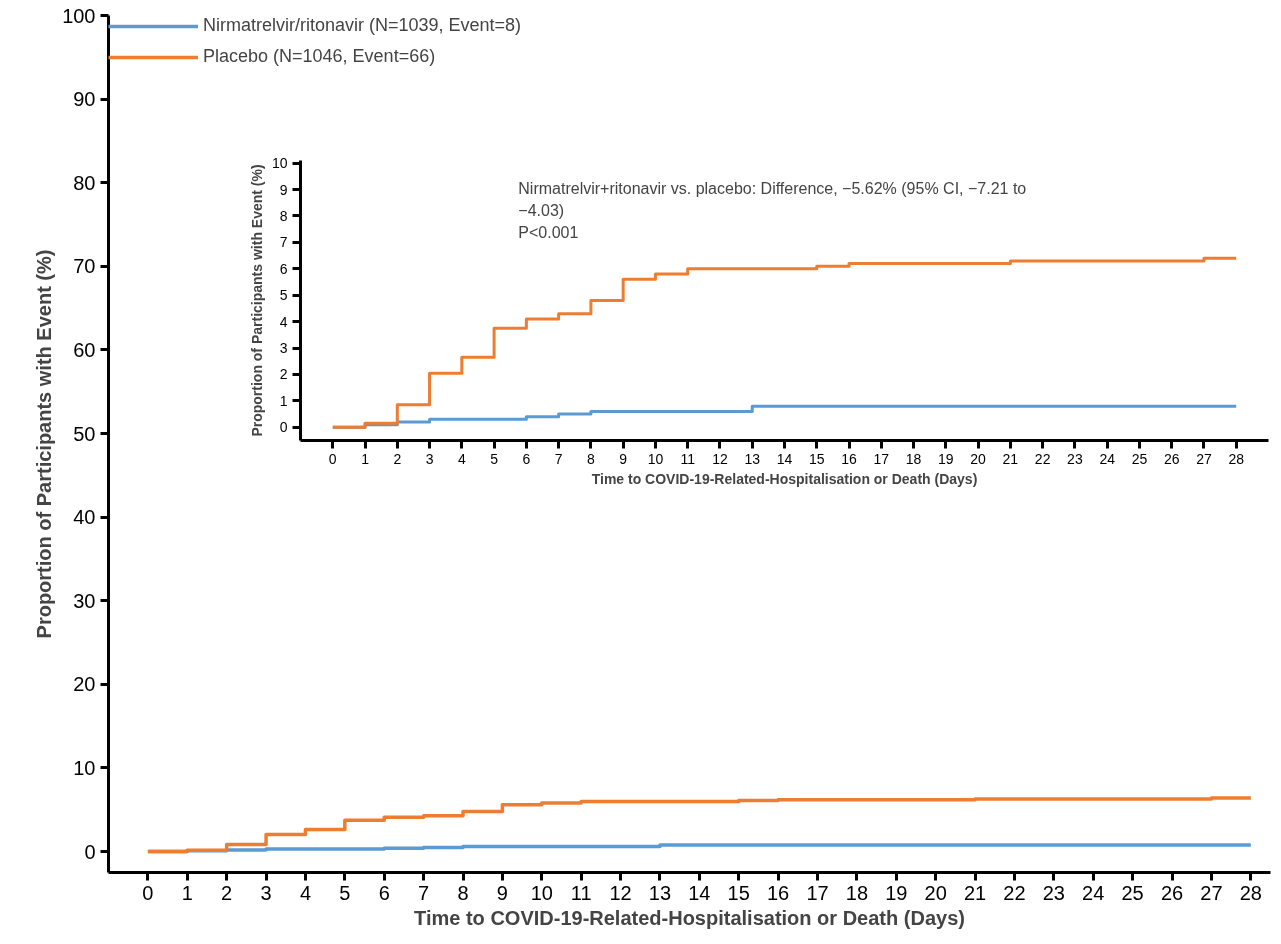 This screenshot has height=944, width=1281. I want to click on annotation: Nirmatrelvir+ritonavir vs. placebo: Difference, −5.62% (95% CI, −7.21 to −4.03), so click(772, 199).